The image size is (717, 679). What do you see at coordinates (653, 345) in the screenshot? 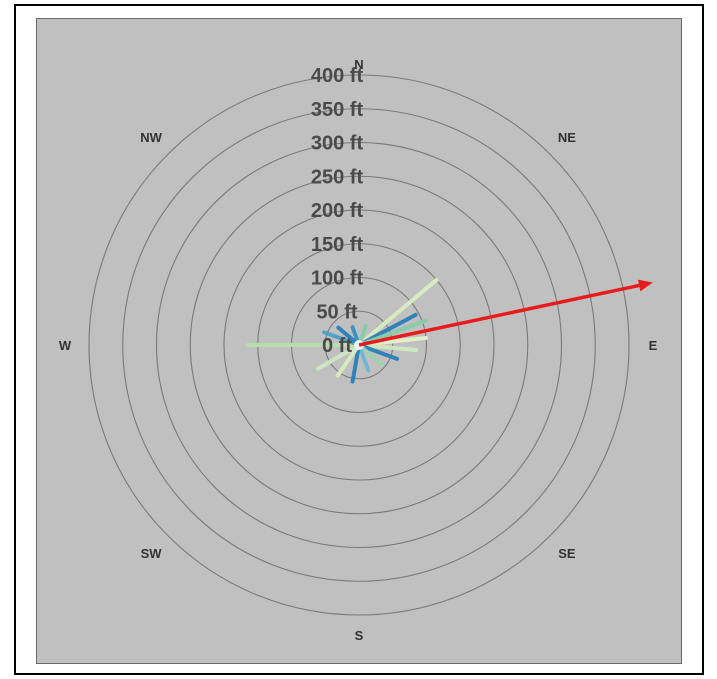
I see `direction-label-e: E` at bounding box center [653, 345].